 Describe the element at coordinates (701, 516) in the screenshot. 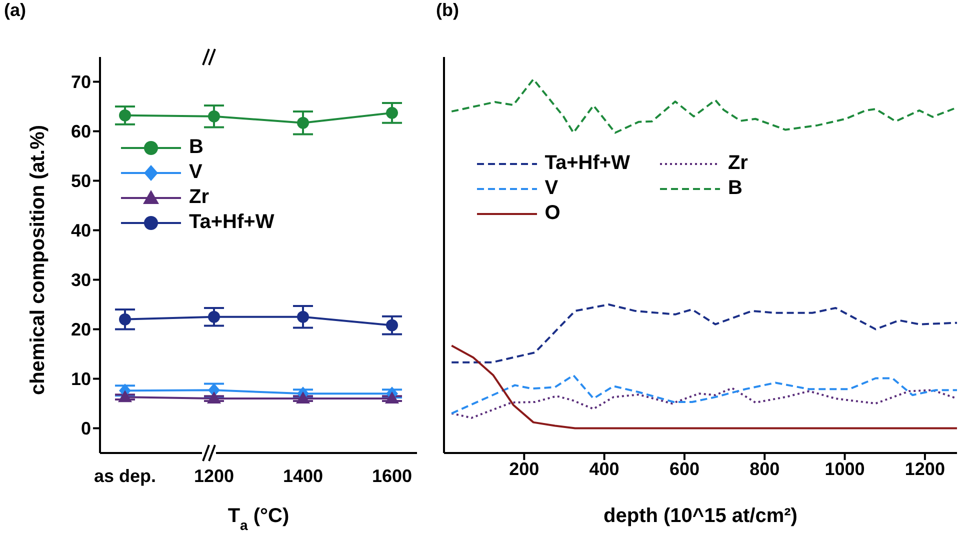

I see `x-axis-title: depth (10^15 at/cm²)` at that location.